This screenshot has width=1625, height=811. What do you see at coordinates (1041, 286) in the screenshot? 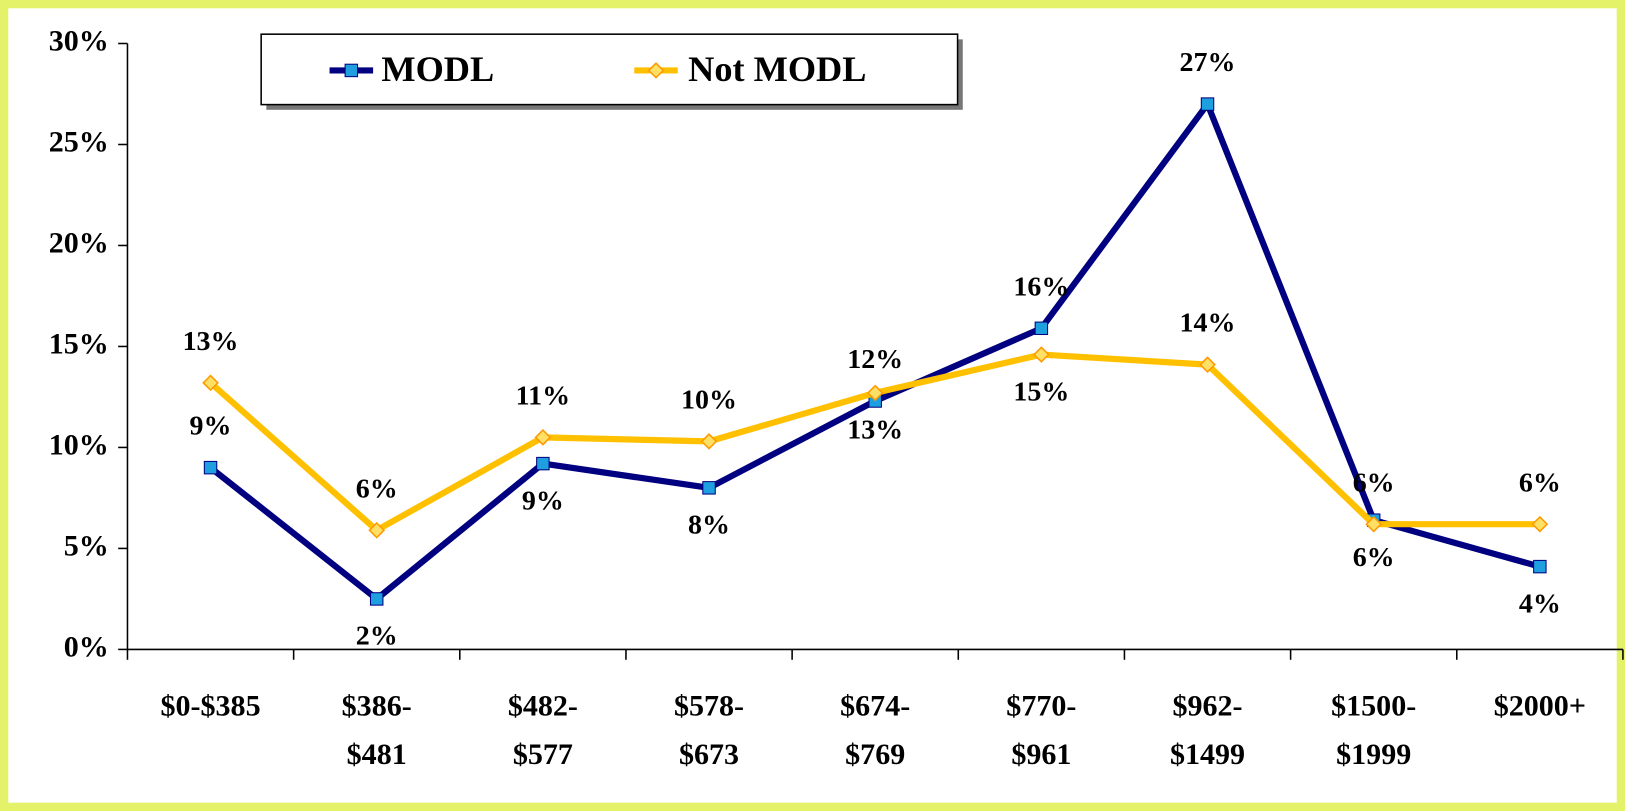
I see `data-label: 16%` at bounding box center [1041, 286].